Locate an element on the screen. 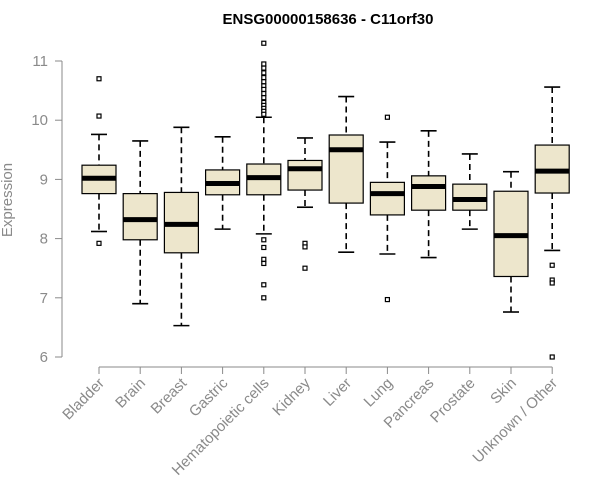  y-tick-label: 11 is located at coordinates (40, 61).